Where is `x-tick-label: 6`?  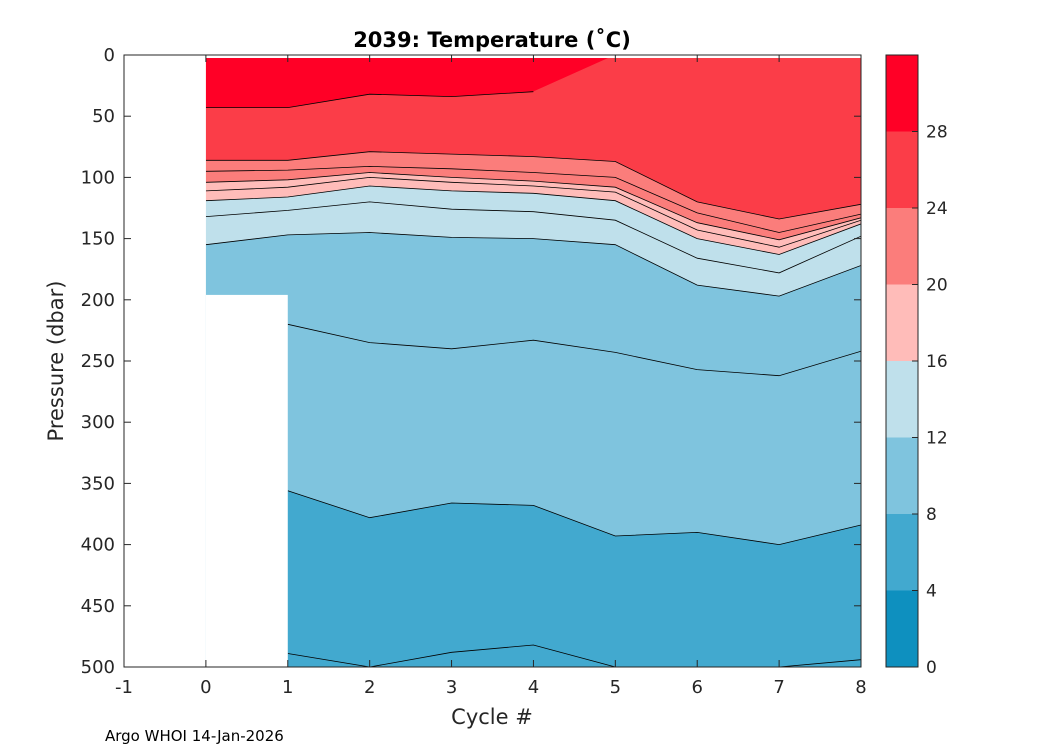 x-tick-label: 6 is located at coordinates (696, 687).